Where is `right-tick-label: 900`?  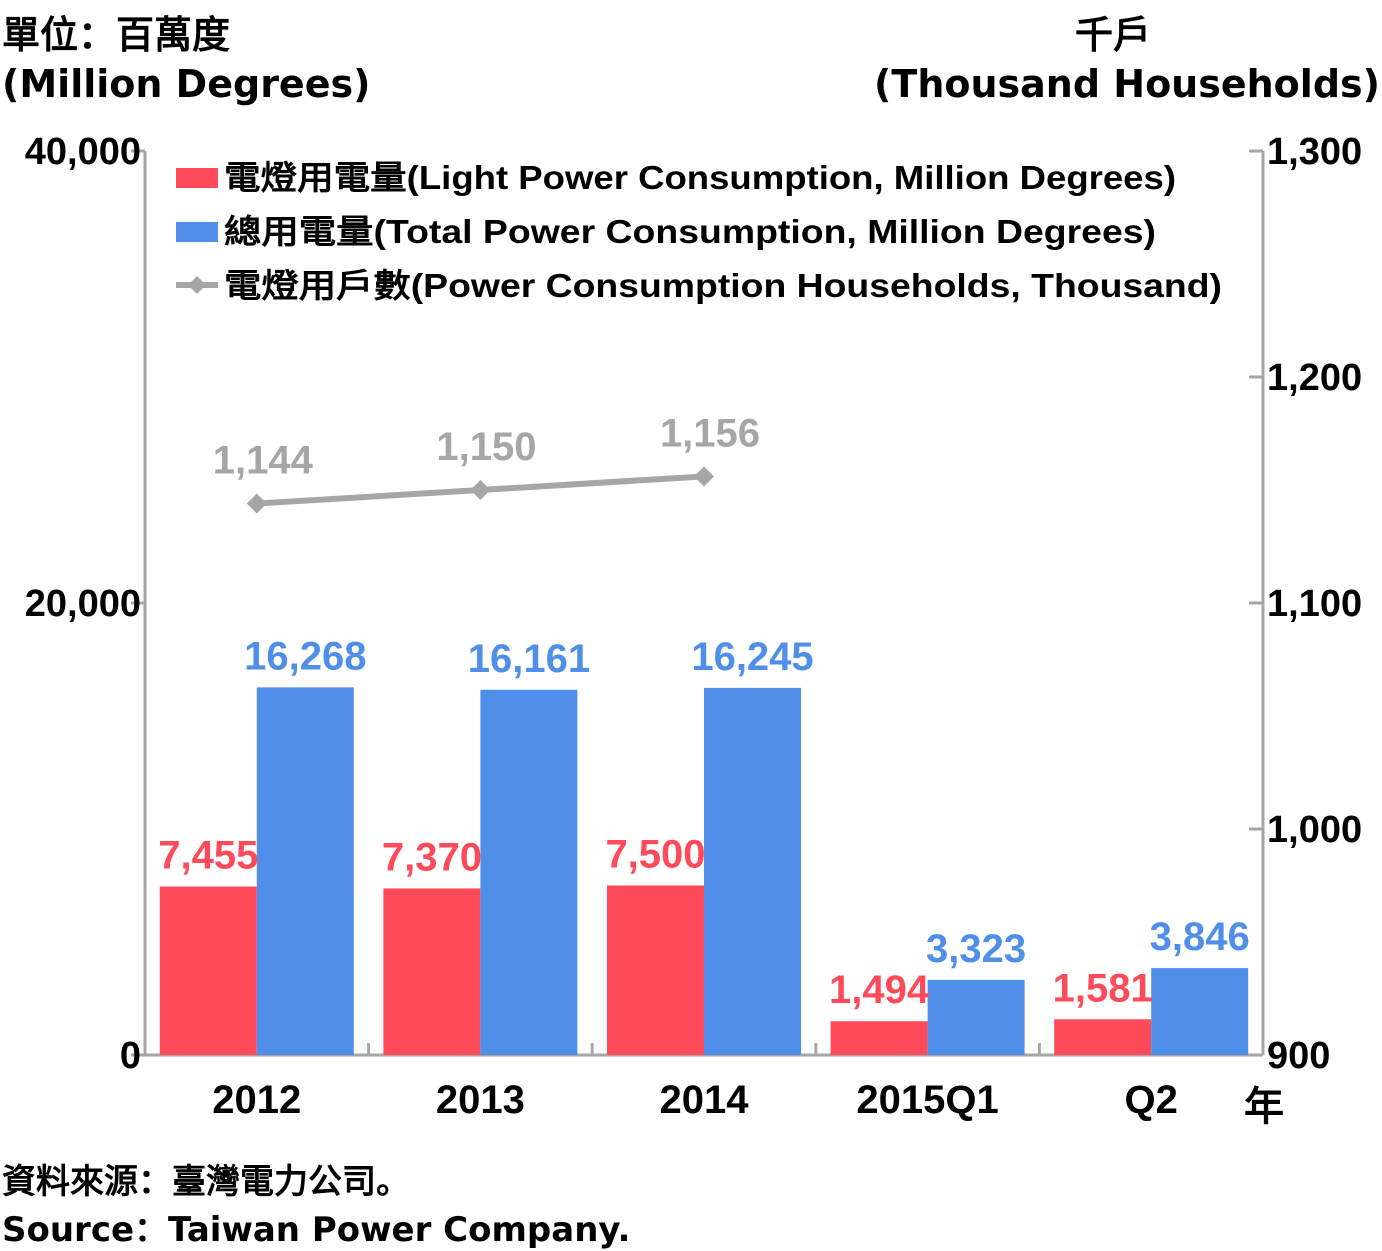 right-tick-label: 900 is located at coordinates (1298, 1056).